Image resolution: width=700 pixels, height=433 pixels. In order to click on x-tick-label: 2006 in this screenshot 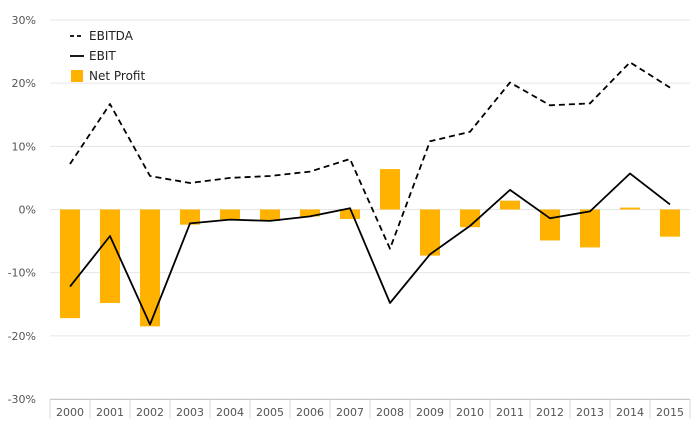, I will do `click(310, 412)`.